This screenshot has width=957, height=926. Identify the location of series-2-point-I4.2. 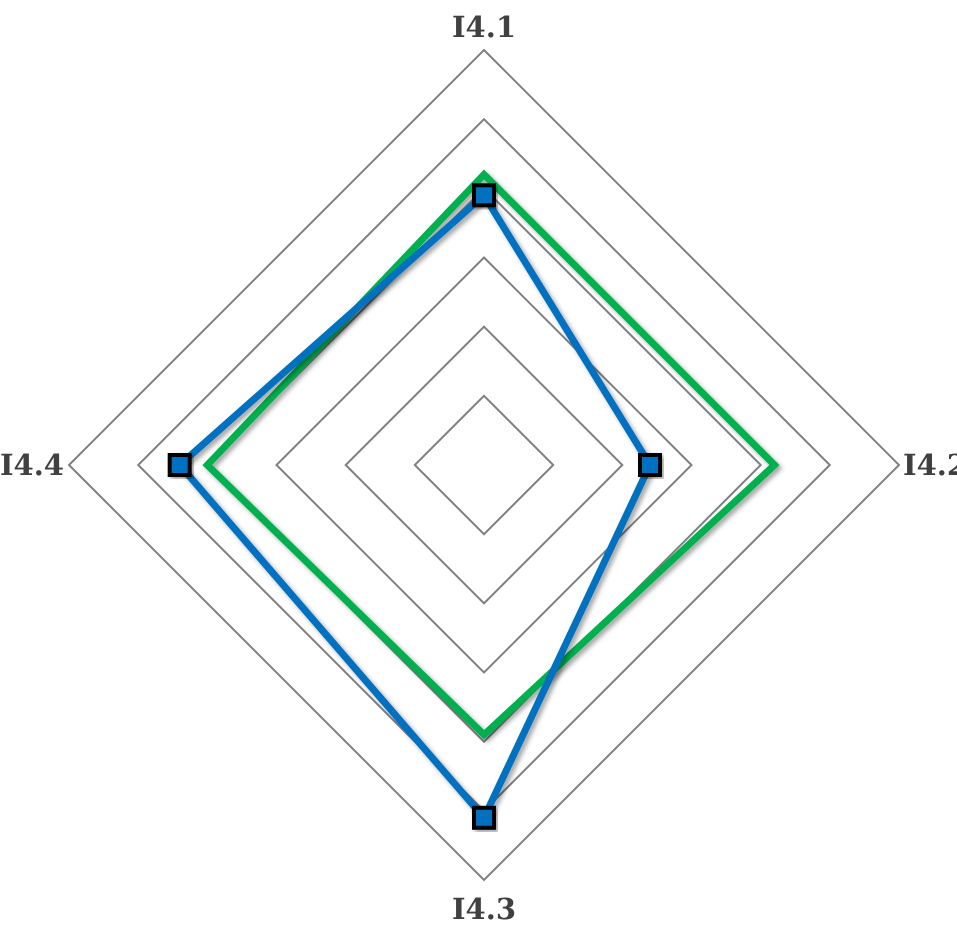
(650, 465).